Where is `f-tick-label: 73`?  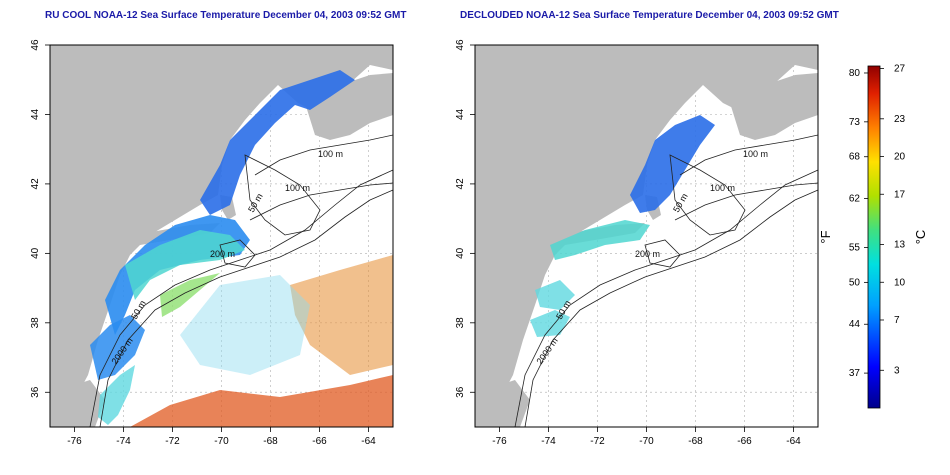 f-tick-label: 73 is located at coordinates (855, 122).